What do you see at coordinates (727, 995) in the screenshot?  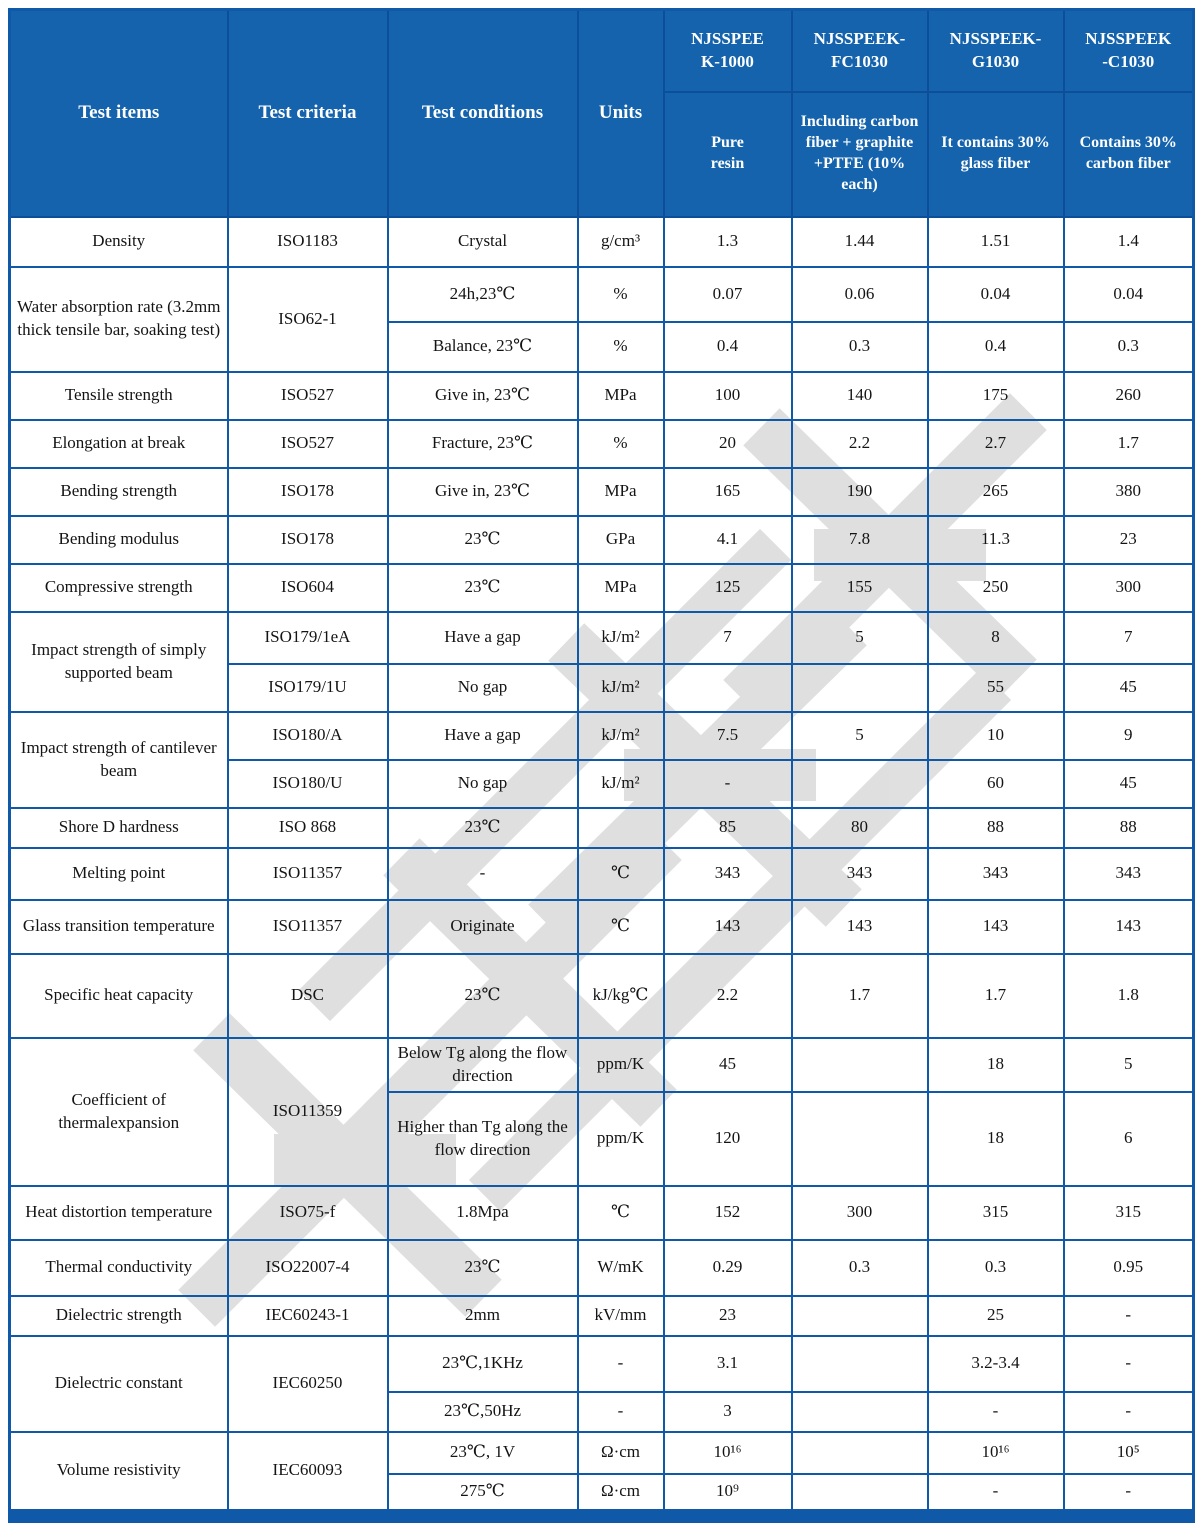 I see `cell: 2.2` at bounding box center [727, 995].